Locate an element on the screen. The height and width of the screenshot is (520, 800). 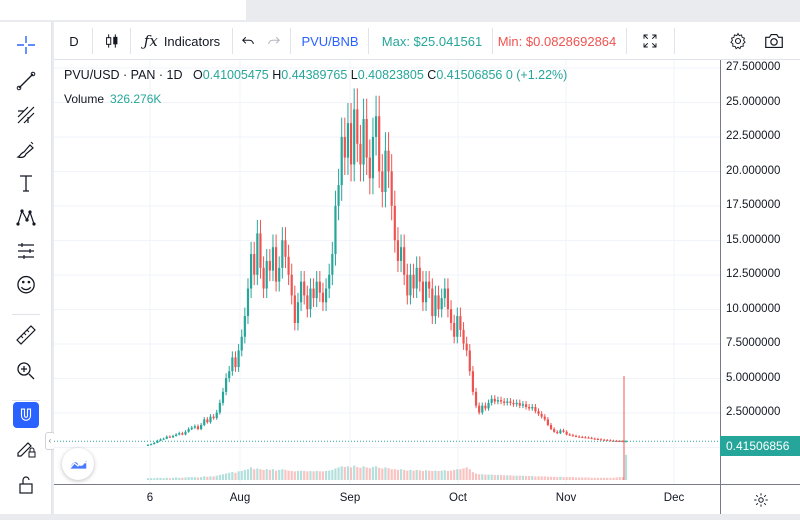
lock-icon is located at coordinates (26, 485).